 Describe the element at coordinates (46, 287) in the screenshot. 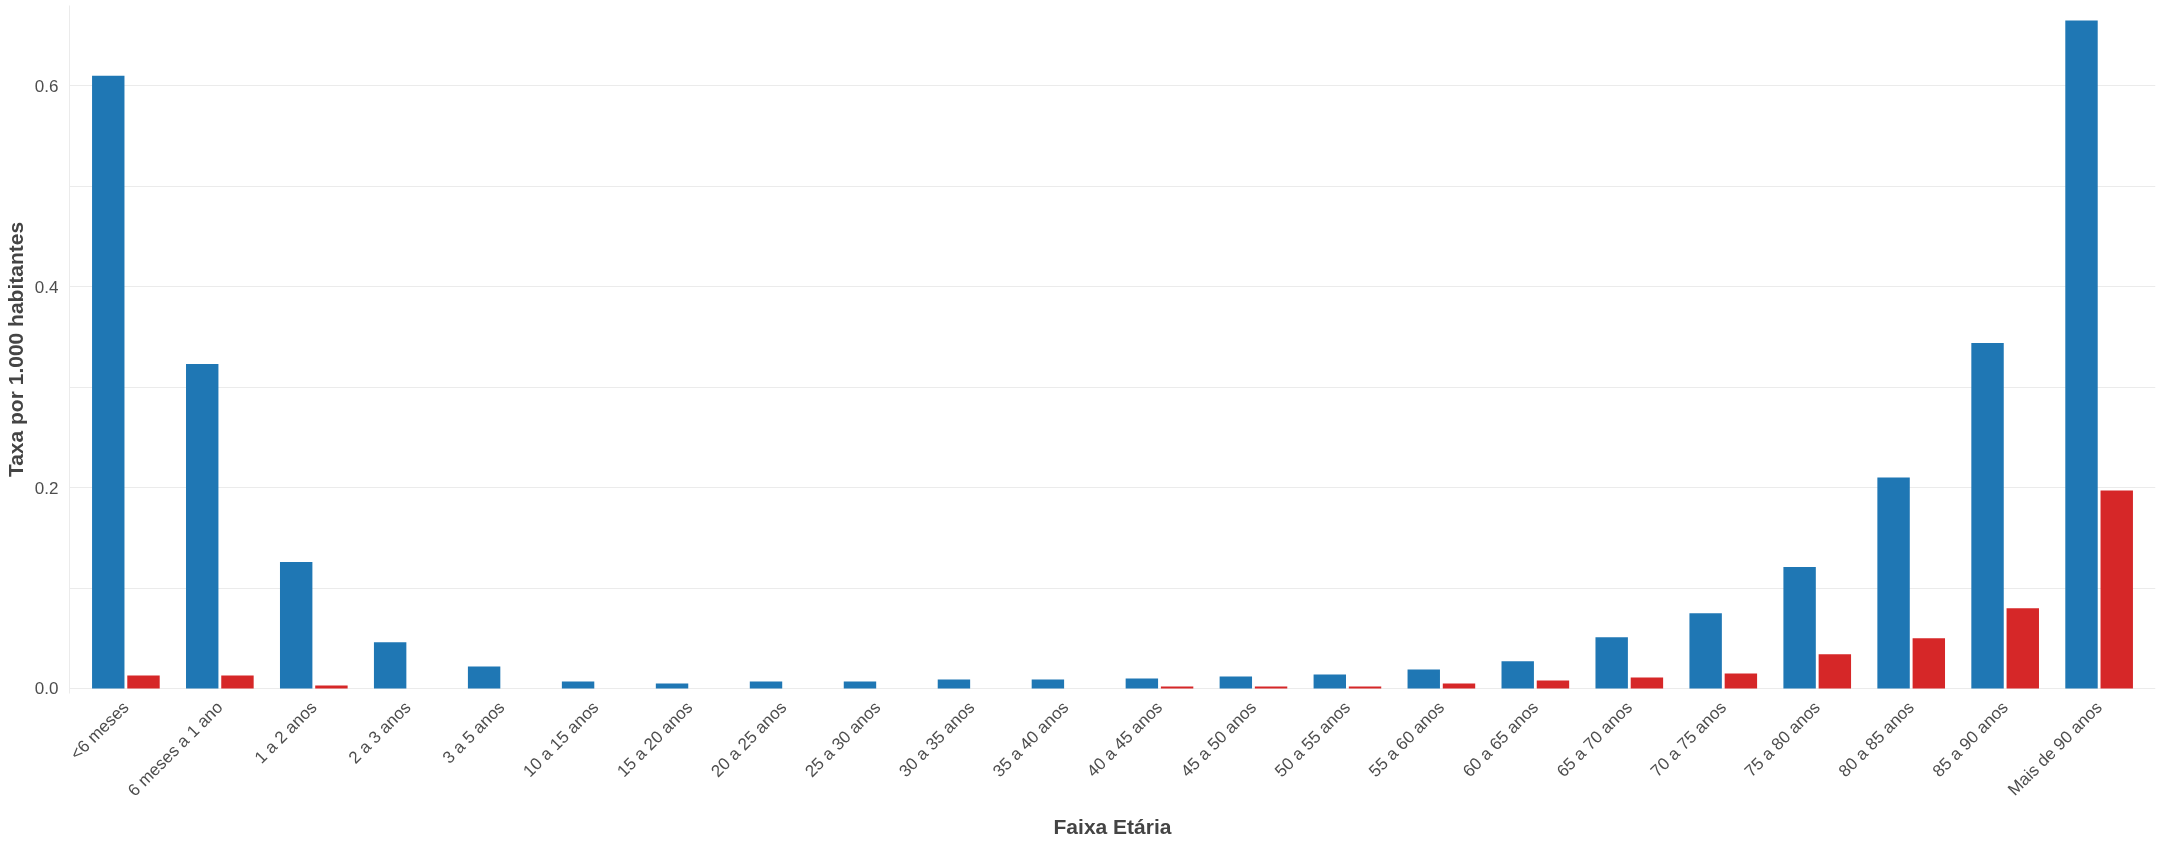

I see `y-tick-label: 0.4` at that location.